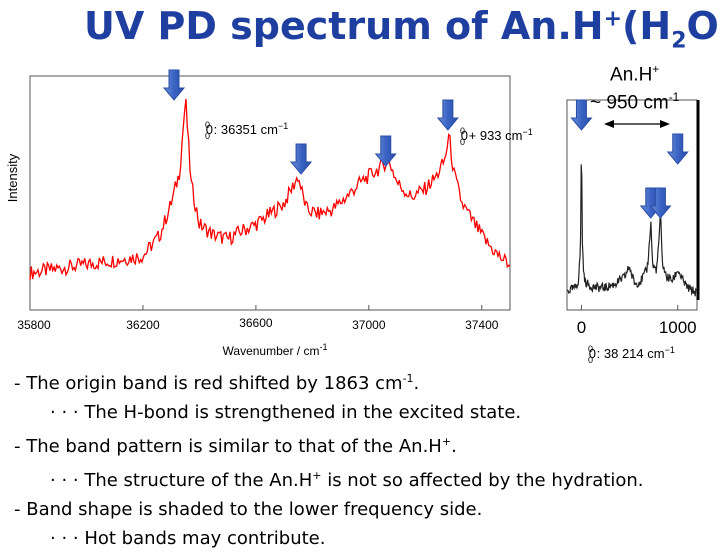 This screenshot has height=553, width=720. Describe the element at coordinates (637, 321) in the screenshot. I see `inset-x-ticks: 0 1000` at that location.